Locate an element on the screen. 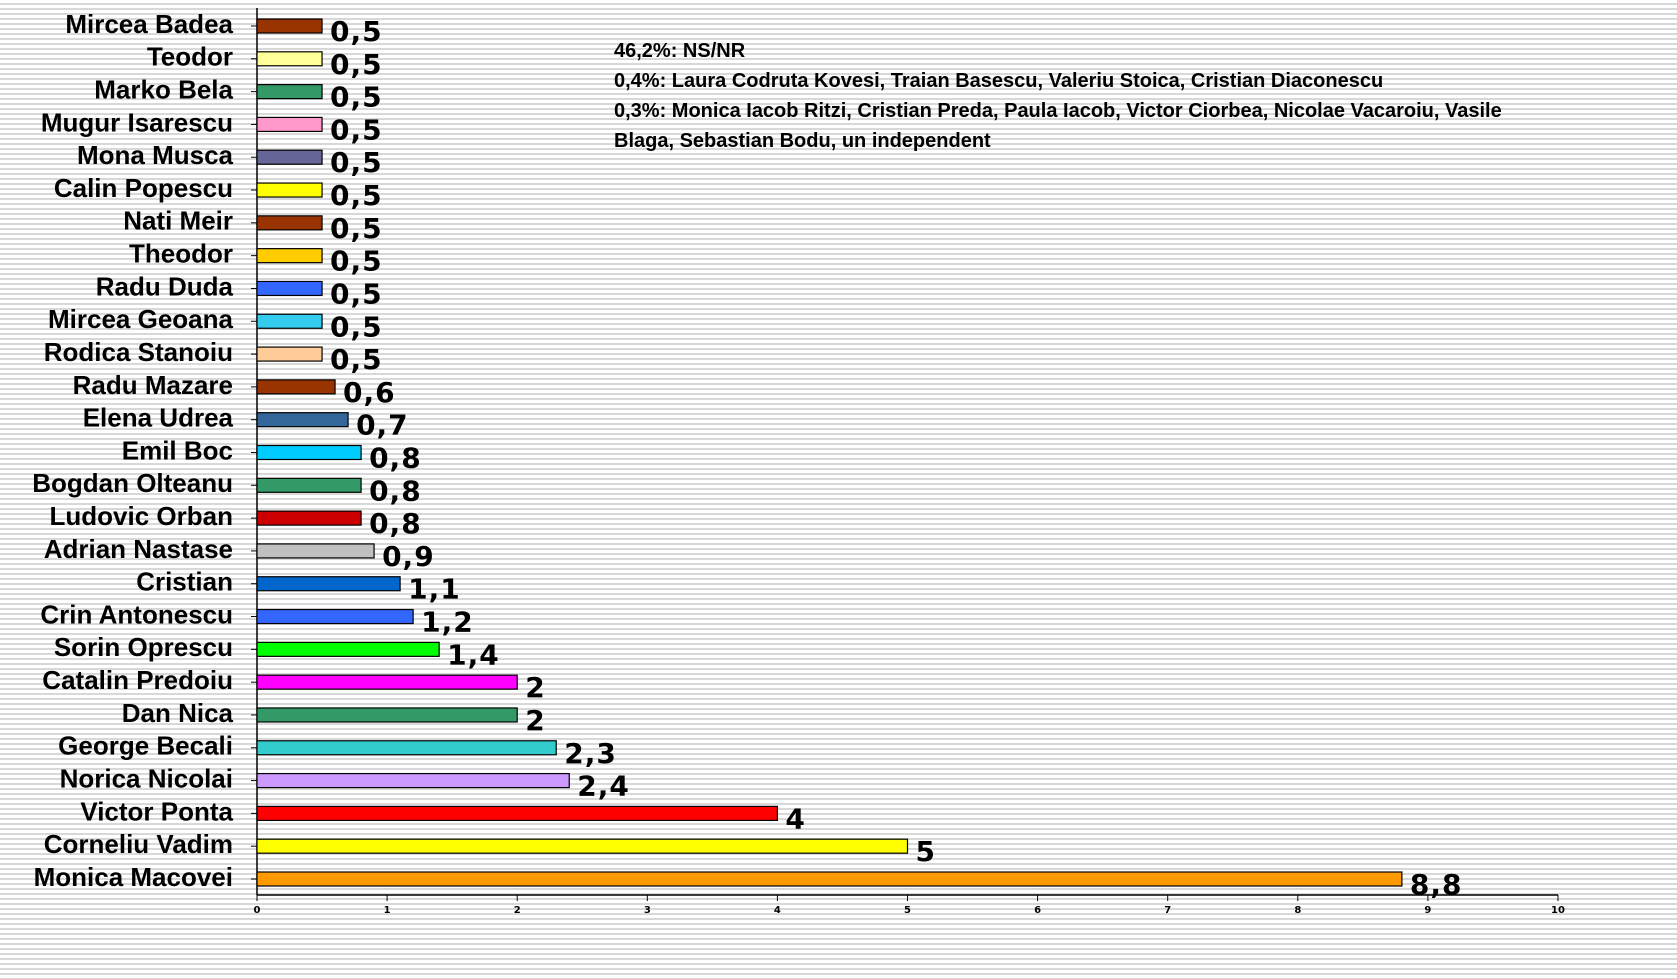 This screenshot has height=979, width=1677. y-tick-label: Radu Duda is located at coordinates (165, 286).